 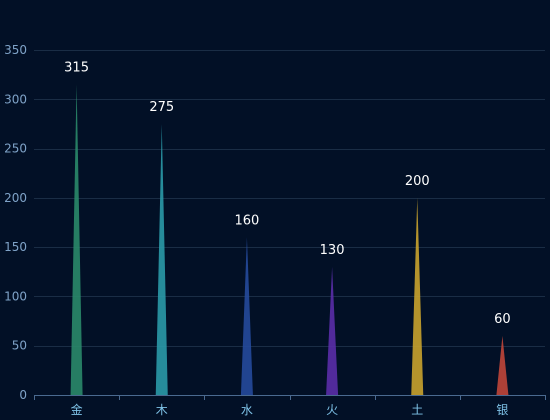 I want to click on x-axis-tick-marks, so click(x=290, y=397).